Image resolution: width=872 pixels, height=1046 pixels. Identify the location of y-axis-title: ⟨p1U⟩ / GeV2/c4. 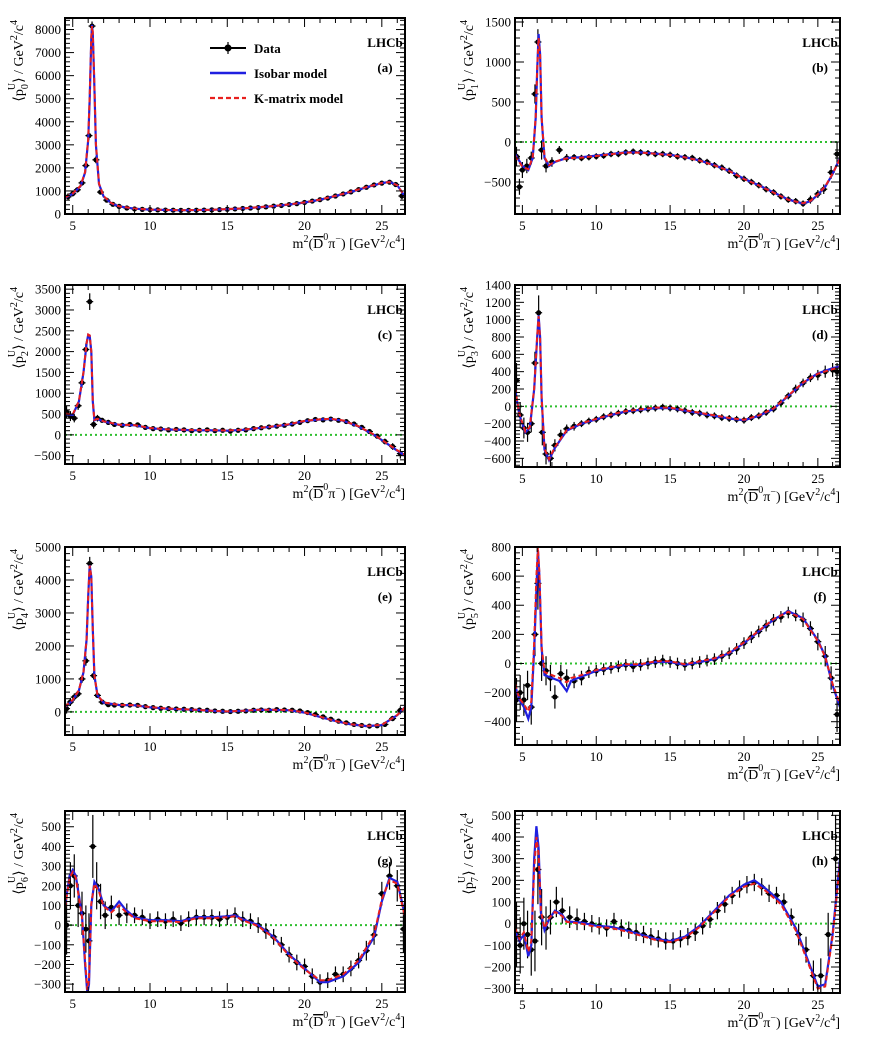
(469, 61).